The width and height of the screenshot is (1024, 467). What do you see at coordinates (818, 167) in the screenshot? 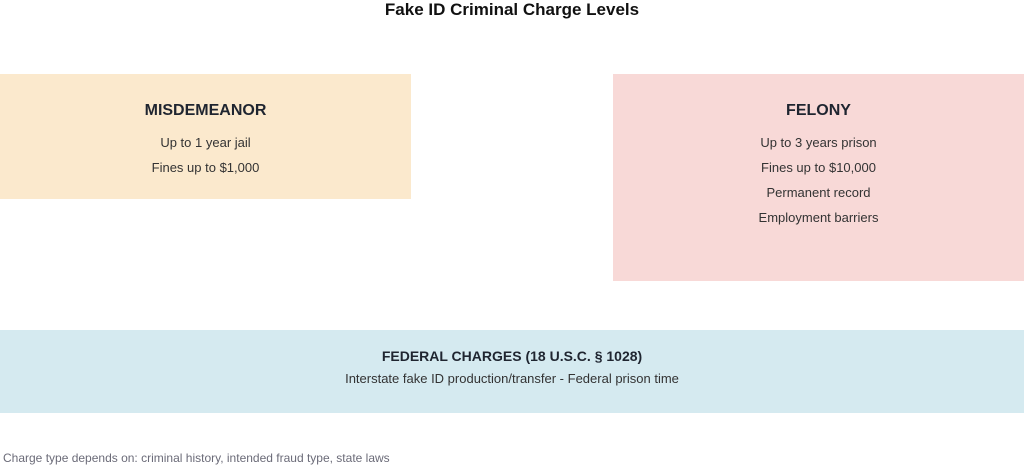
I see `felony-line: Fines up to $10,000` at bounding box center [818, 167].